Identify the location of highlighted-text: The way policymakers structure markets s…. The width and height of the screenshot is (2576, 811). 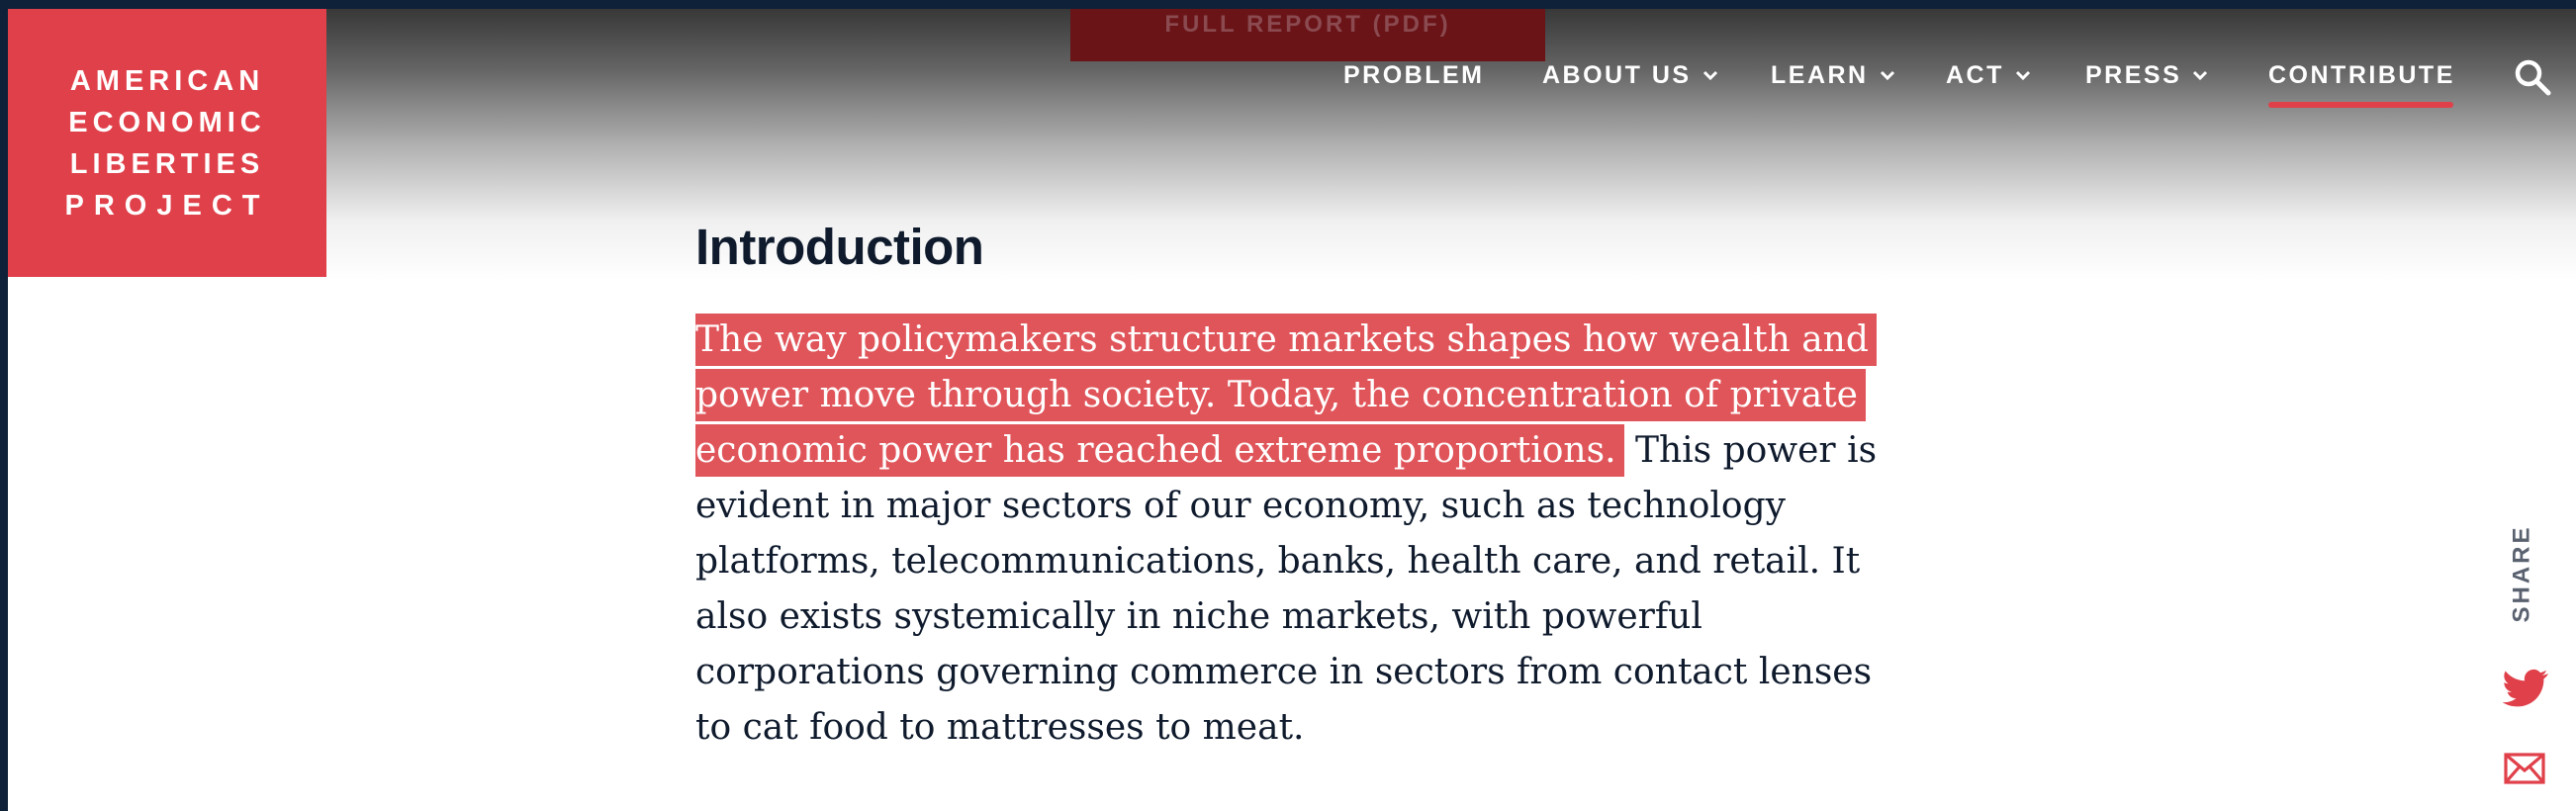
(1286, 395).